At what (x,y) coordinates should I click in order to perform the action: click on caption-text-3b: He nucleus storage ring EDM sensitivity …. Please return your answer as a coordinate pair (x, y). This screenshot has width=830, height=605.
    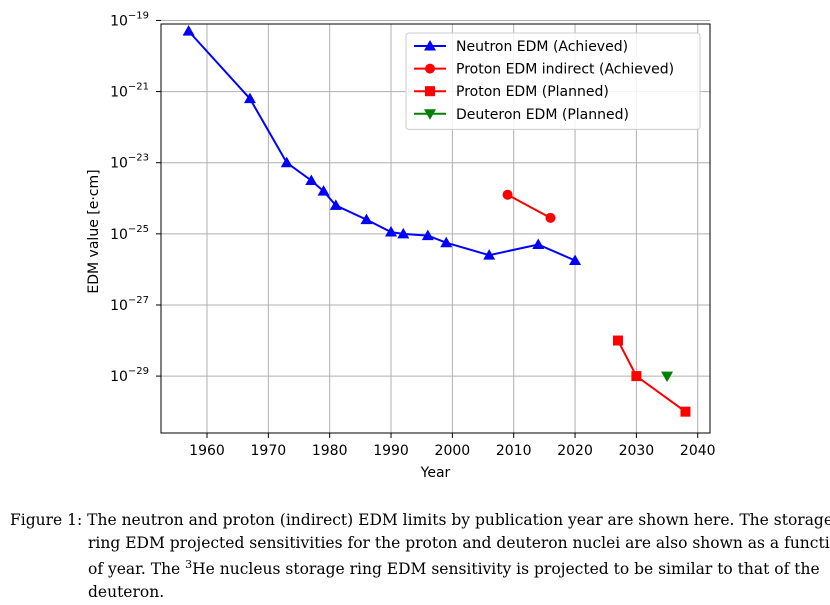
    Looking at the image, I should click on (506, 569).